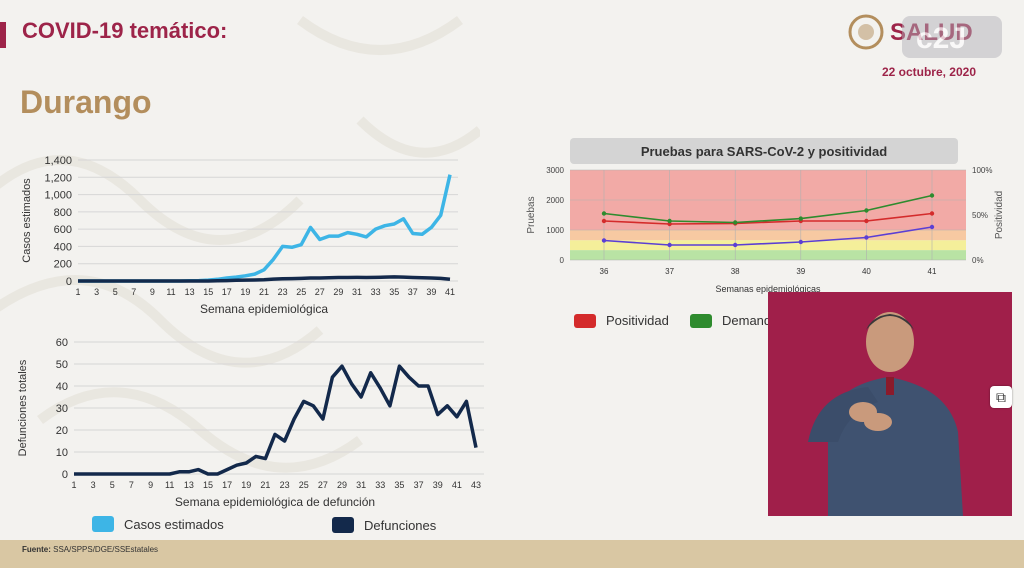 This screenshot has width=1024, height=568. What do you see at coordinates (3, 35) in the screenshot?
I see `title-accent-bar` at bounding box center [3, 35].